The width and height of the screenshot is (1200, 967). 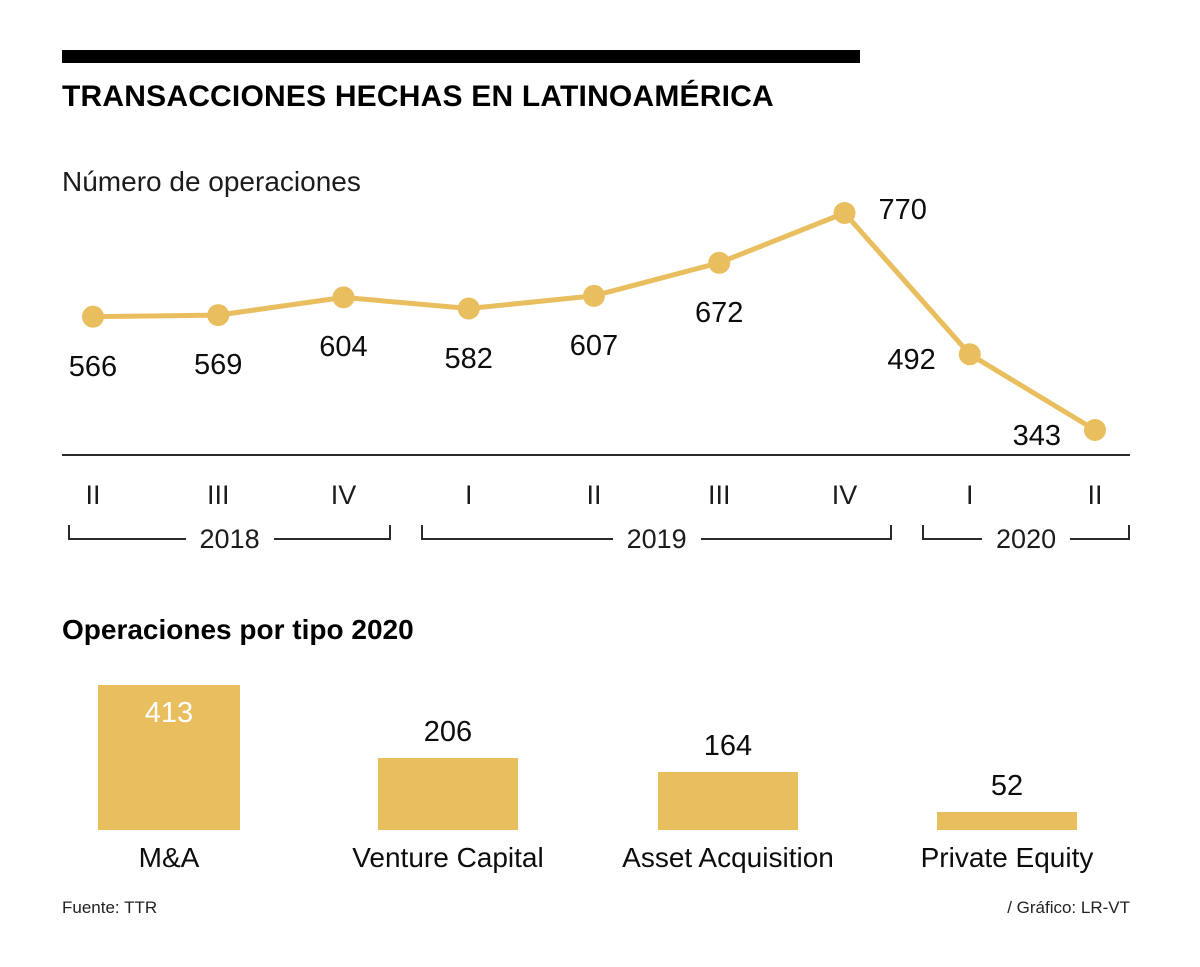 What do you see at coordinates (596, 455) in the screenshot?
I see `x-axis-line` at bounding box center [596, 455].